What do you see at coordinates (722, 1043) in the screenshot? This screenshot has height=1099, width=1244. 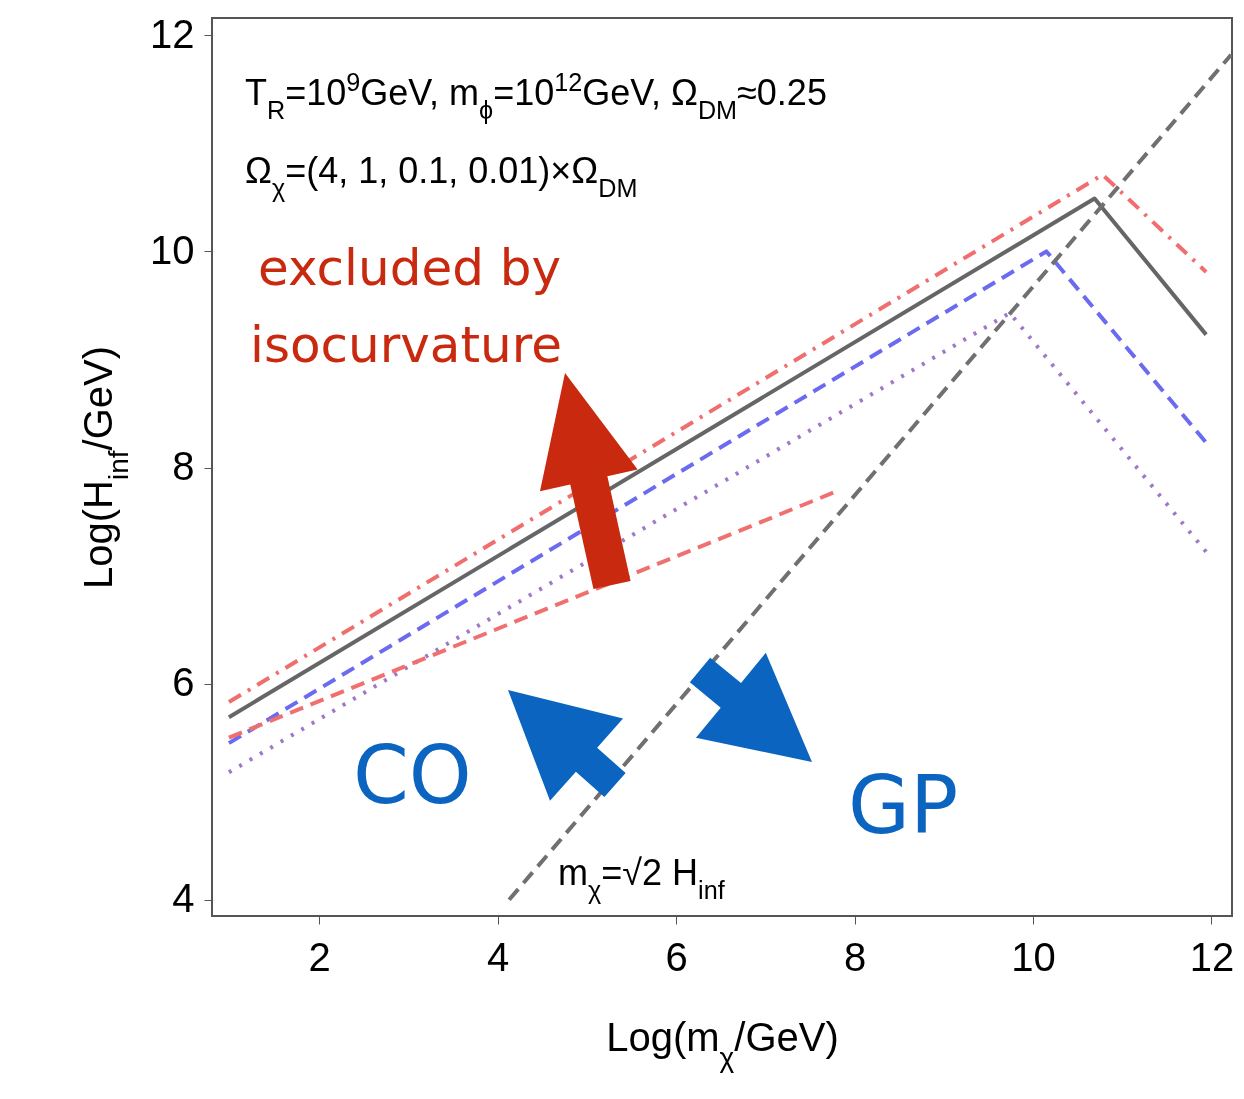 I see `x-axis-title: Log(m$_{χ}$/GeV)` at bounding box center [722, 1043].